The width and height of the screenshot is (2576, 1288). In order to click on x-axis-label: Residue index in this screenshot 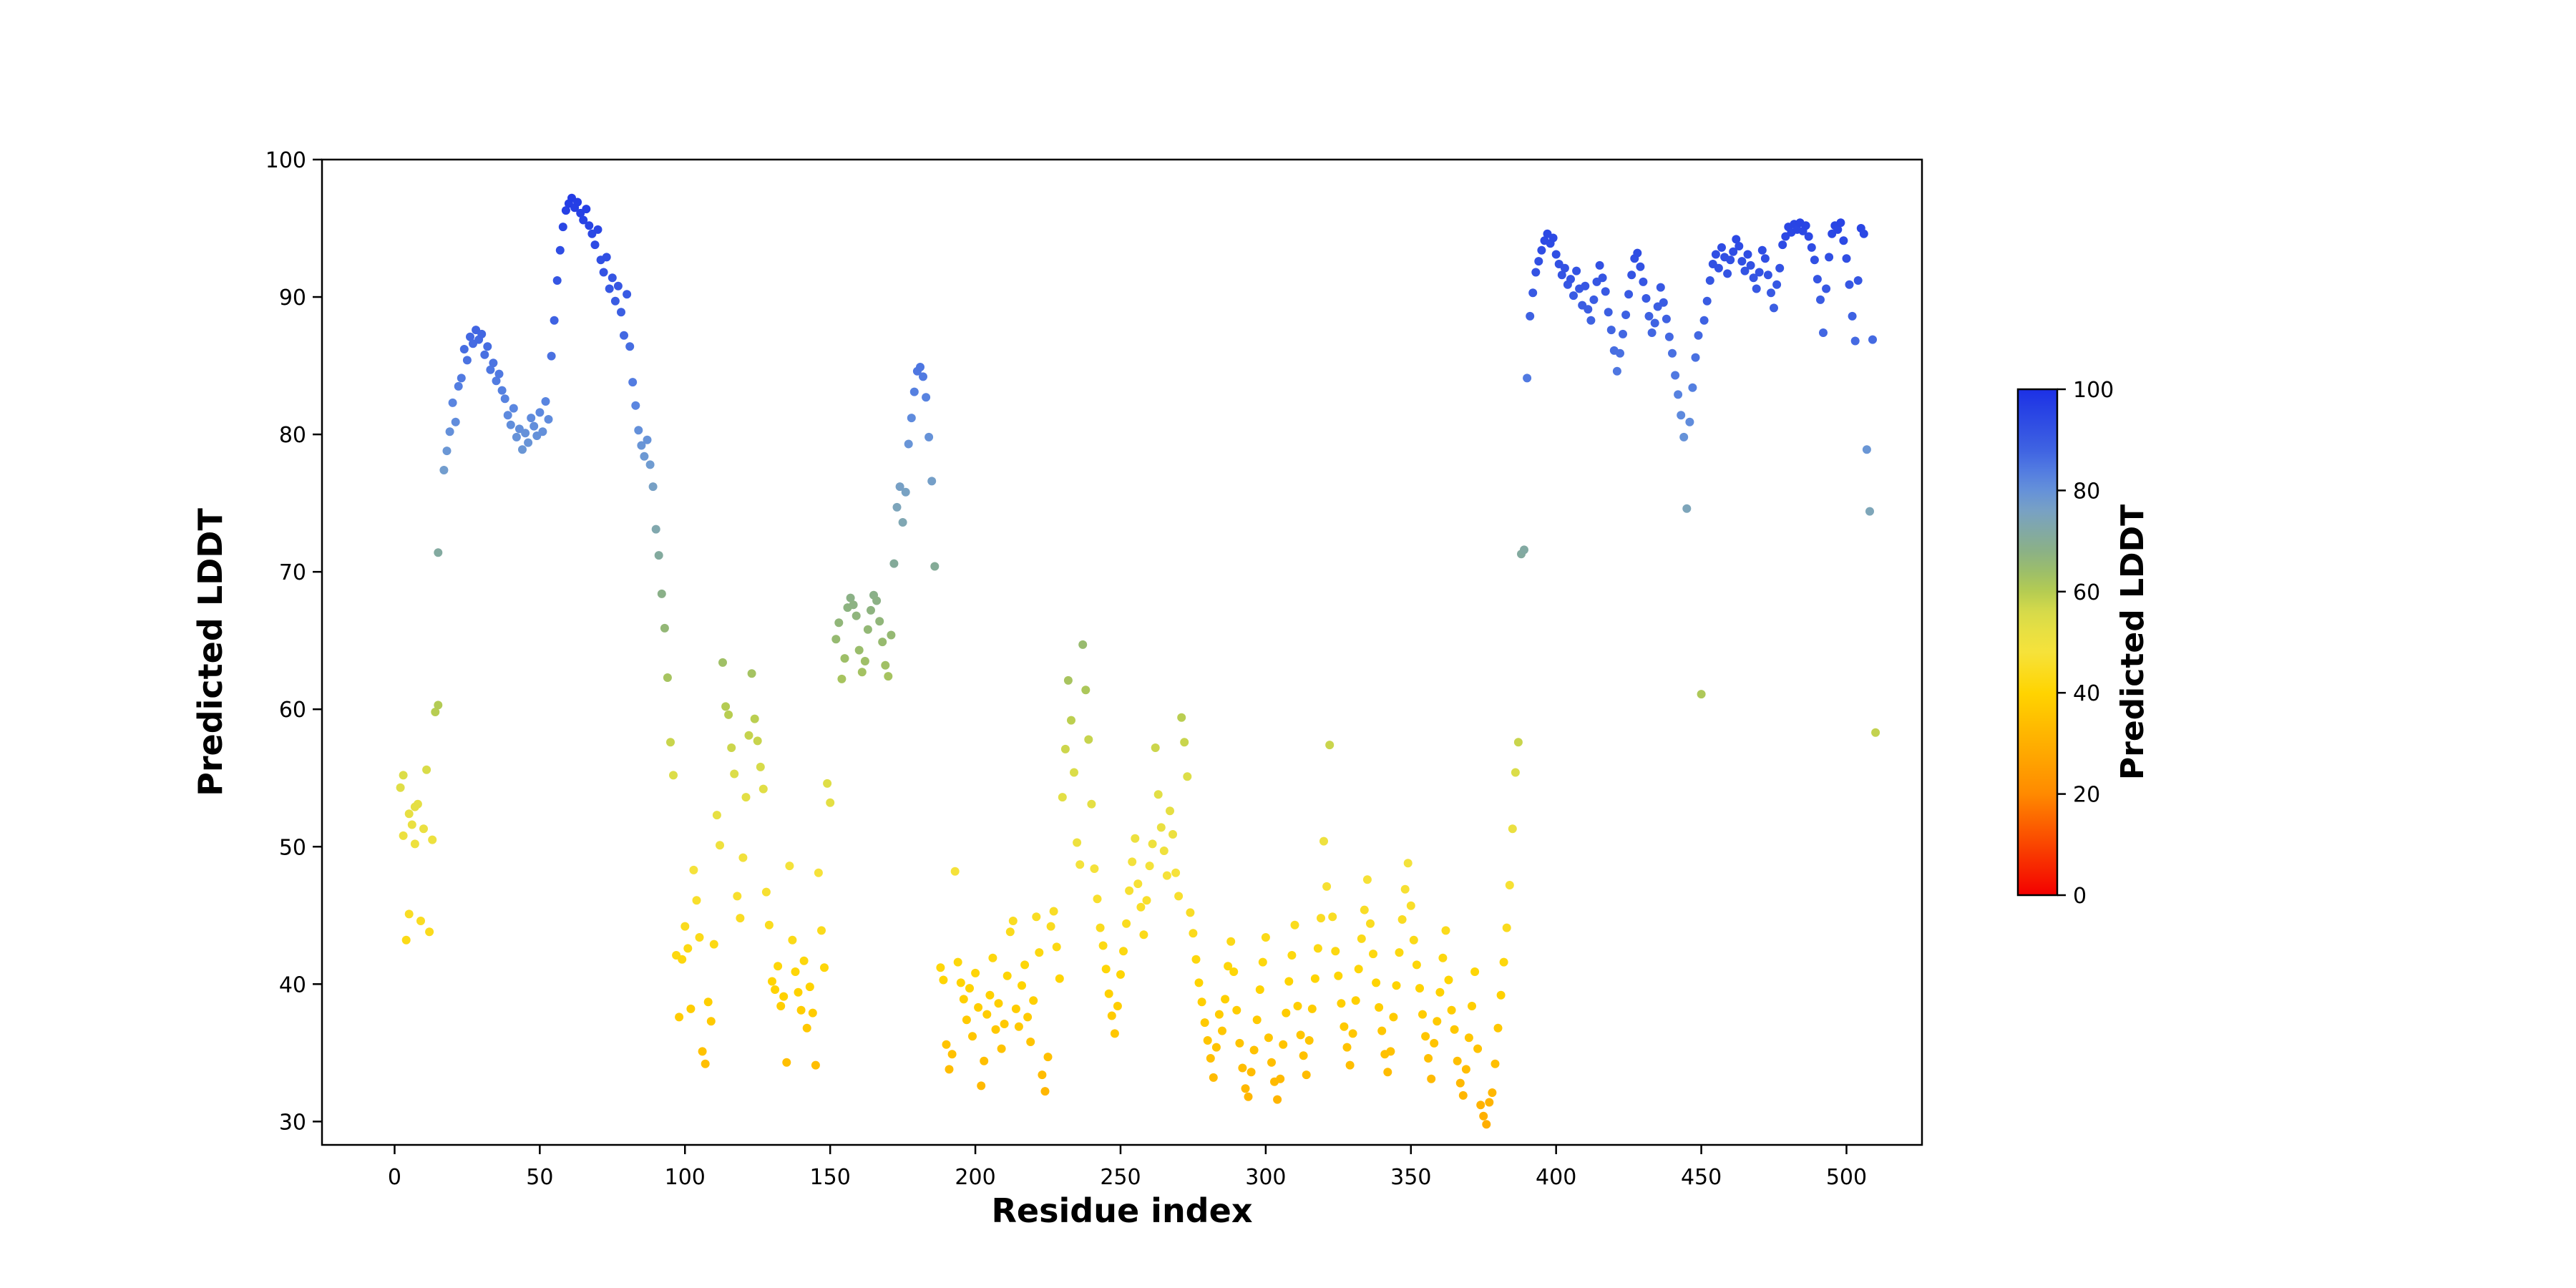, I will do `click(1122, 1210)`.